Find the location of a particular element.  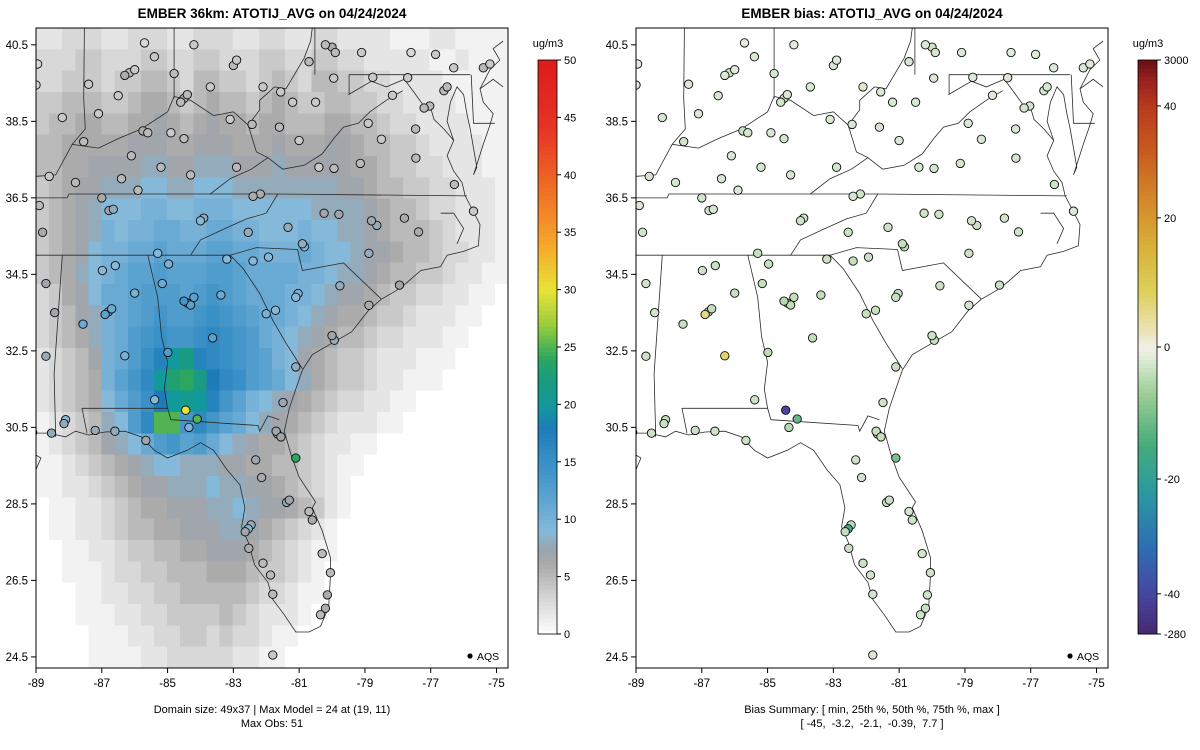

aqs-legend-dot-icon is located at coordinates (470, 656).